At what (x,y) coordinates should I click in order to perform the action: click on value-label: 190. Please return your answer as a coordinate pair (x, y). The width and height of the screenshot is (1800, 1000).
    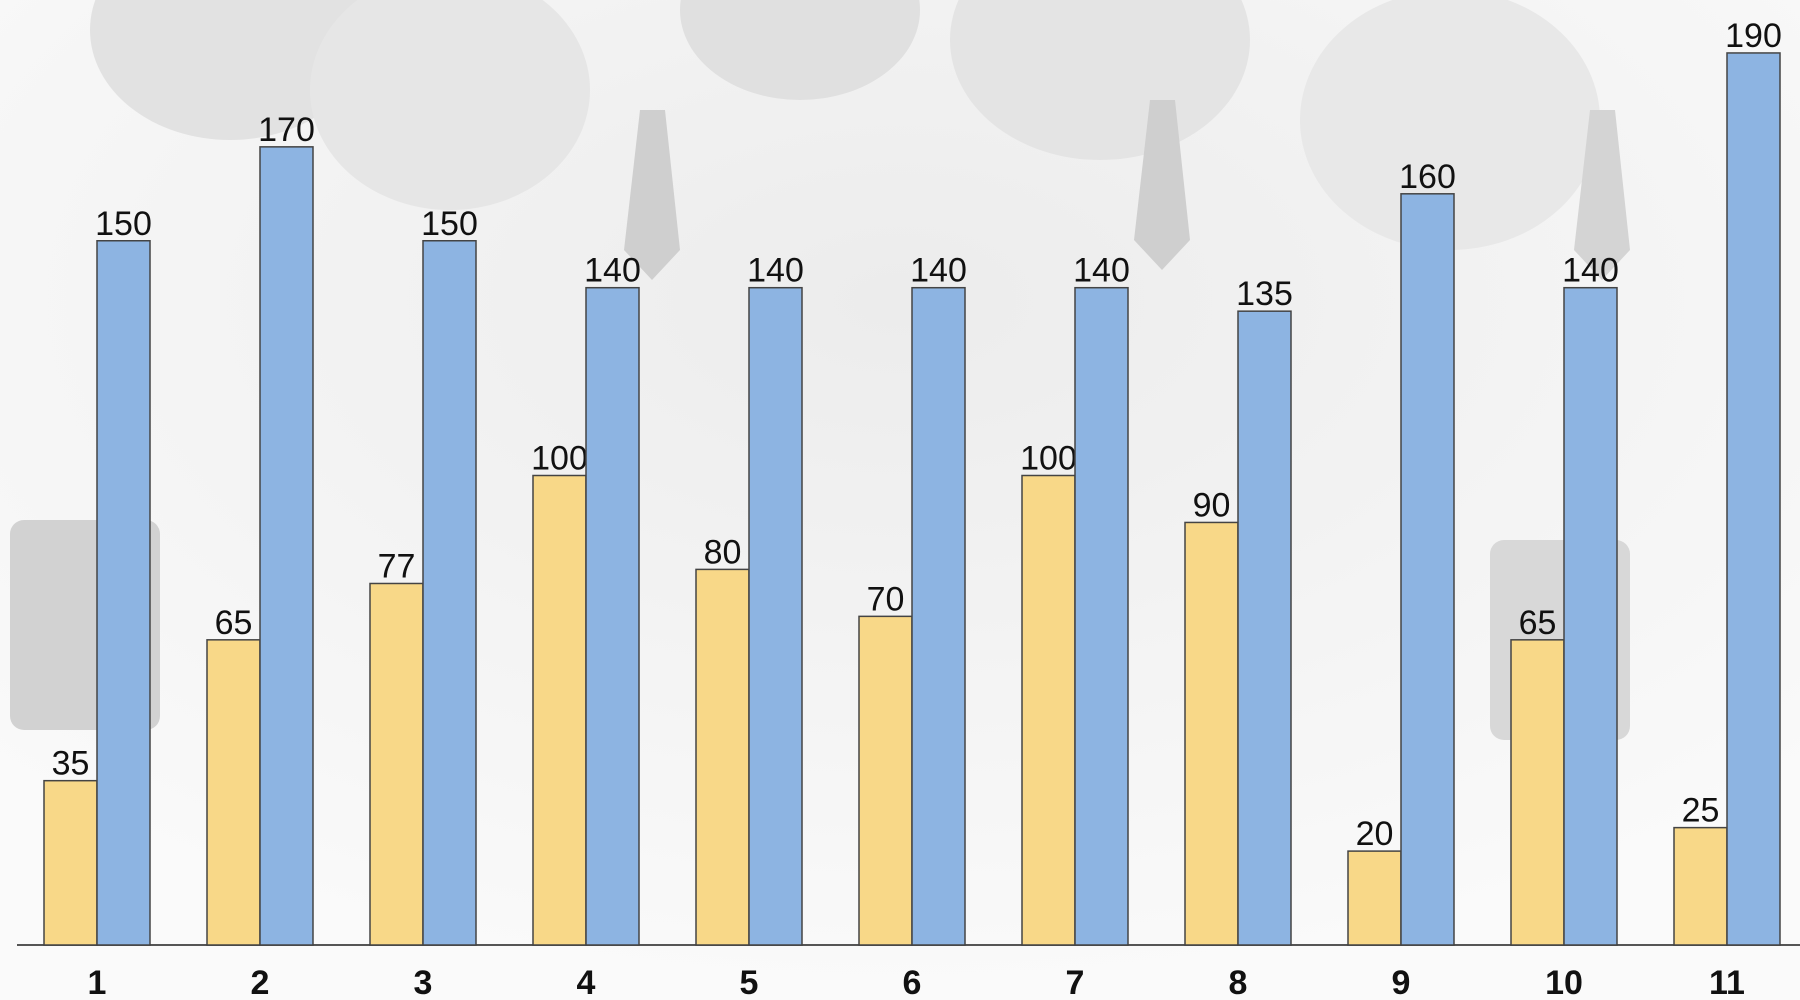
    Looking at the image, I should click on (1753, 36).